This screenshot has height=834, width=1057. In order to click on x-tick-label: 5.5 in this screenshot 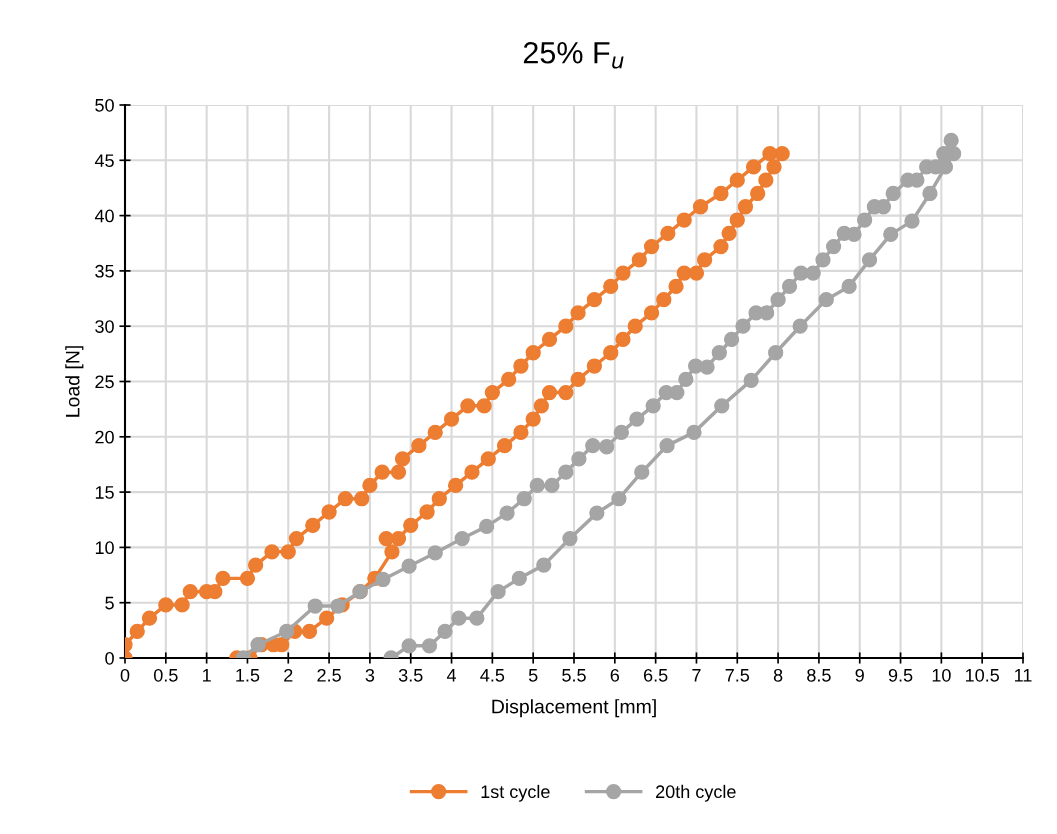, I will do `click(574, 675)`.